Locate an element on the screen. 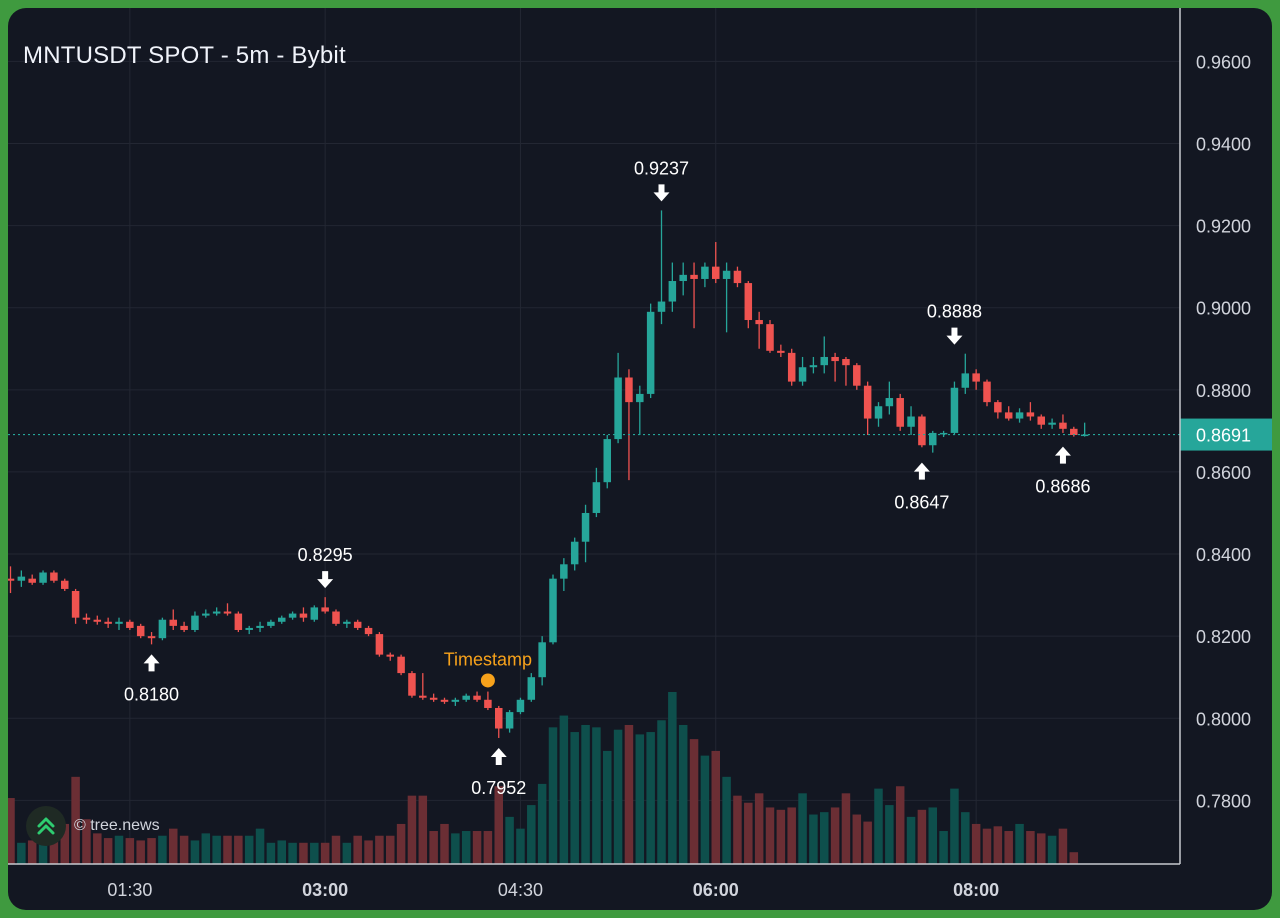  price-tick-label: 0.8800 is located at coordinates (1223, 391).